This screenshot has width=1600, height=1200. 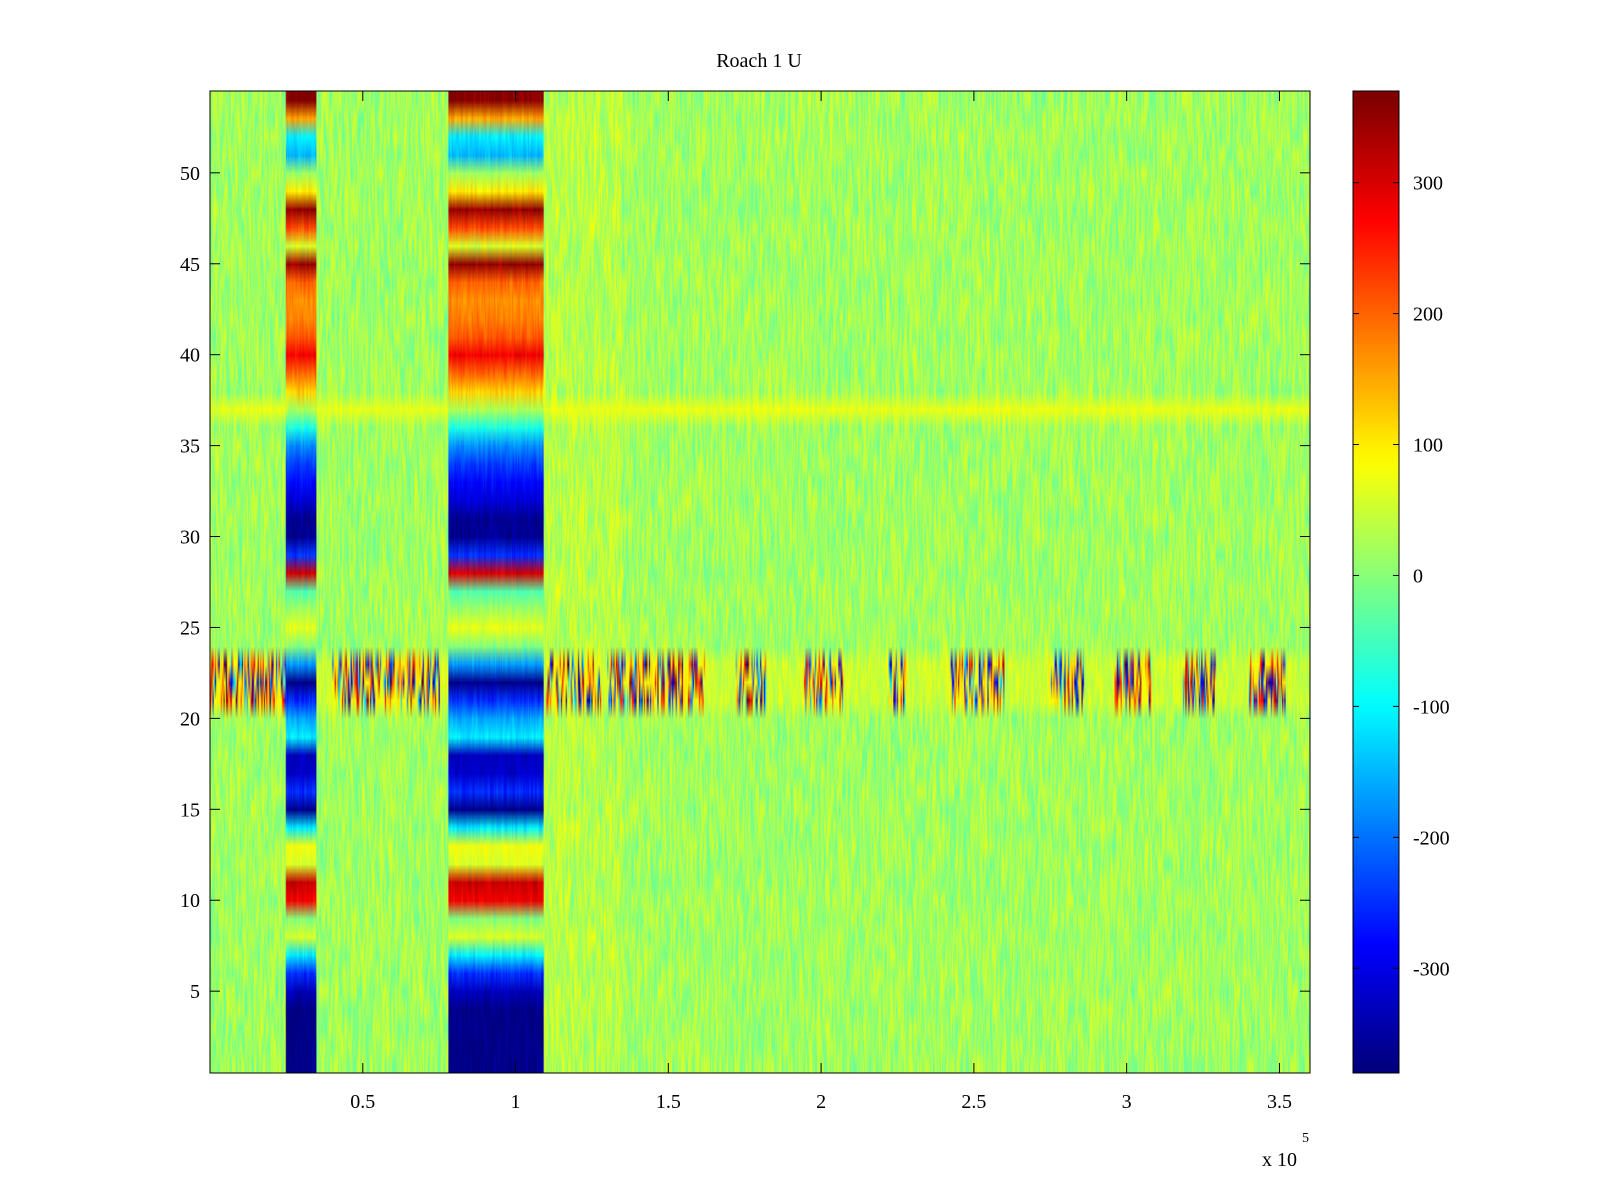 I want to click on y-tick-label: 45, so click(x=190, y=265).